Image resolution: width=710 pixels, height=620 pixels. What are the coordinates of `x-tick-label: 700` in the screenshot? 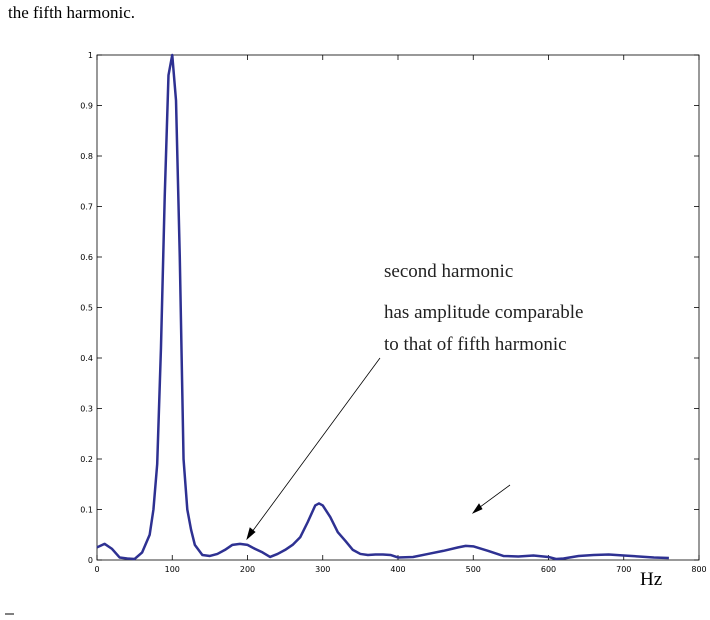 It's located at (623, 569).